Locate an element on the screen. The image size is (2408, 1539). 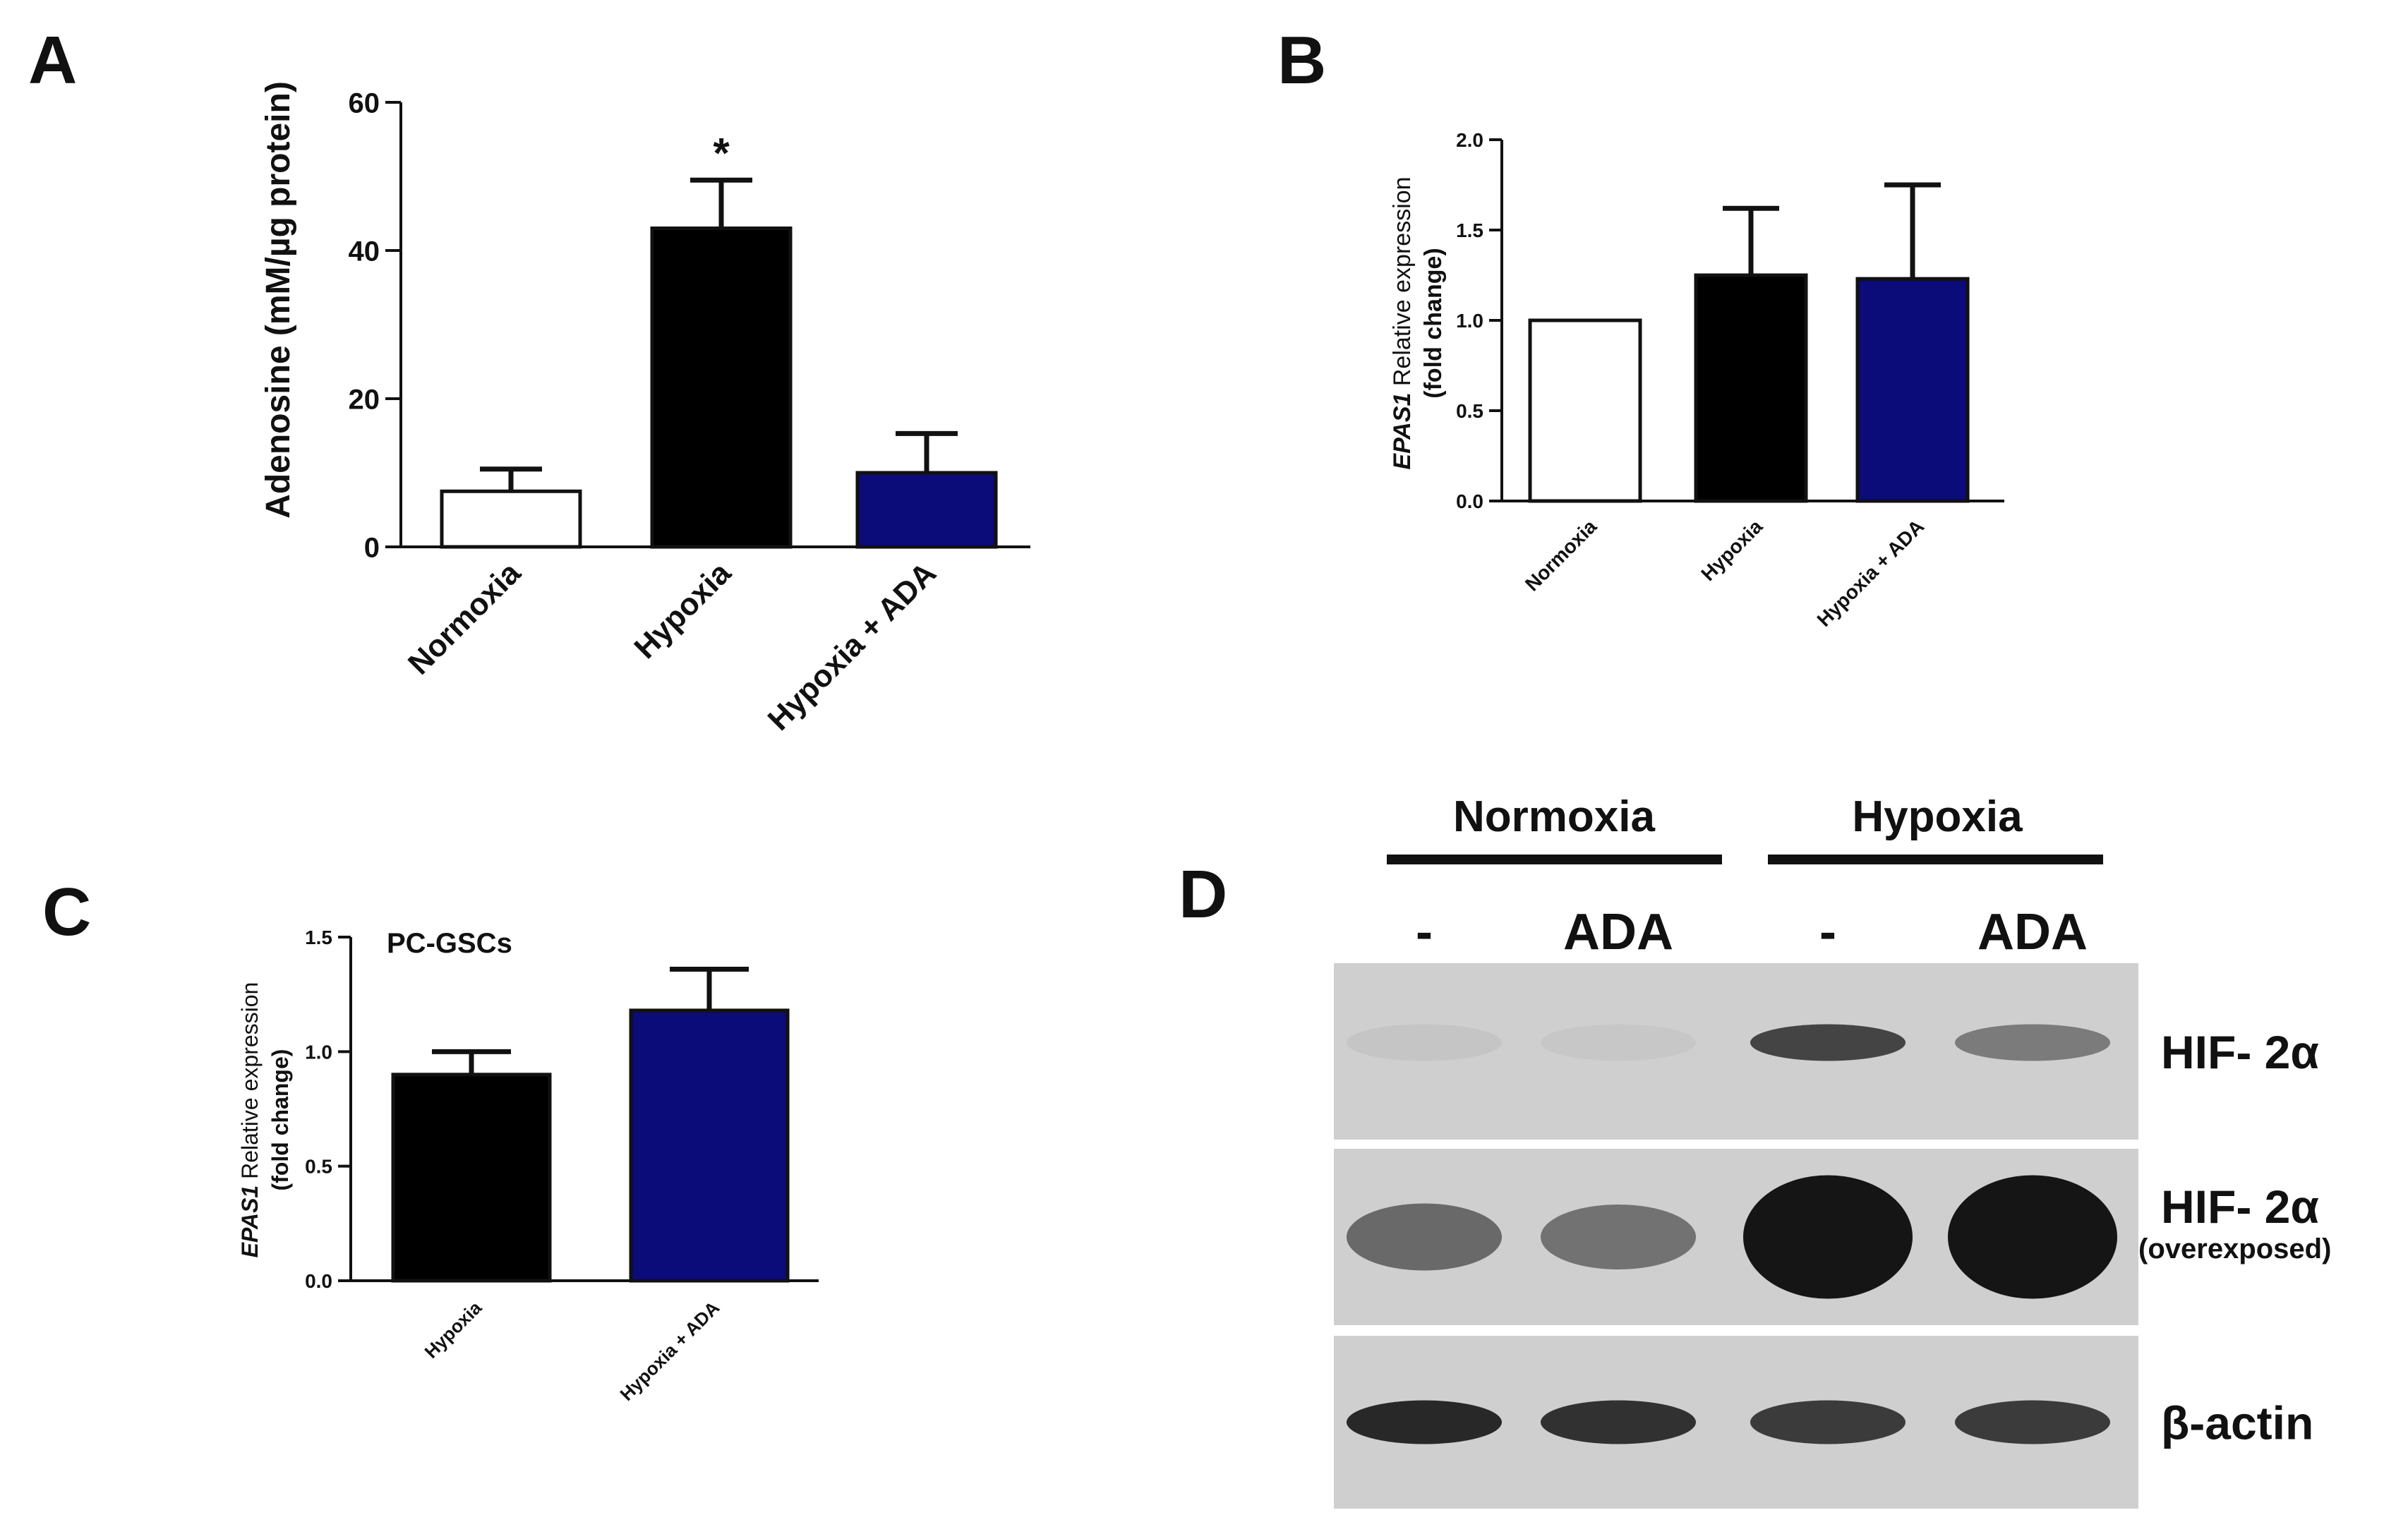
chart-a-y-axis-label: Adenosine (mM/µg protein) is located at coordinates (278, 300).